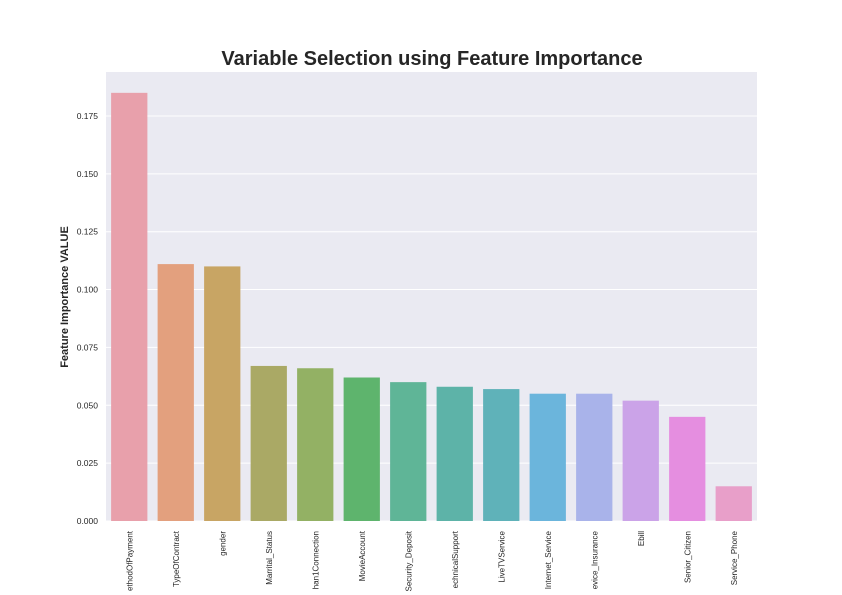  What do you see at coordinates (176, 558) in the screenshot?
I see `x-tick-label: TypeOfContract` at bounding box center [176, 558].